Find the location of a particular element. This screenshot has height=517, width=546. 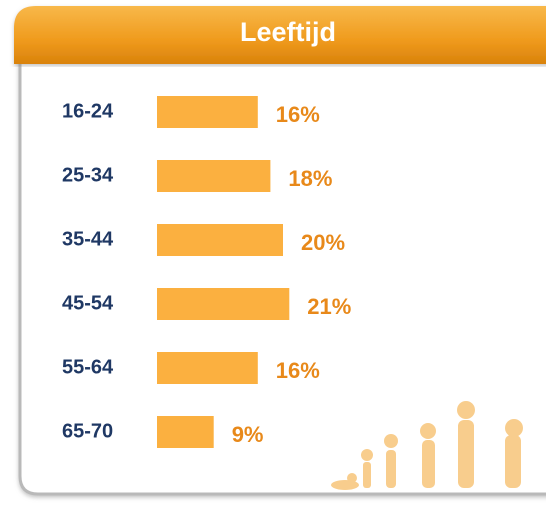

category-label: 16-24 is located at coordinates (88, 111).